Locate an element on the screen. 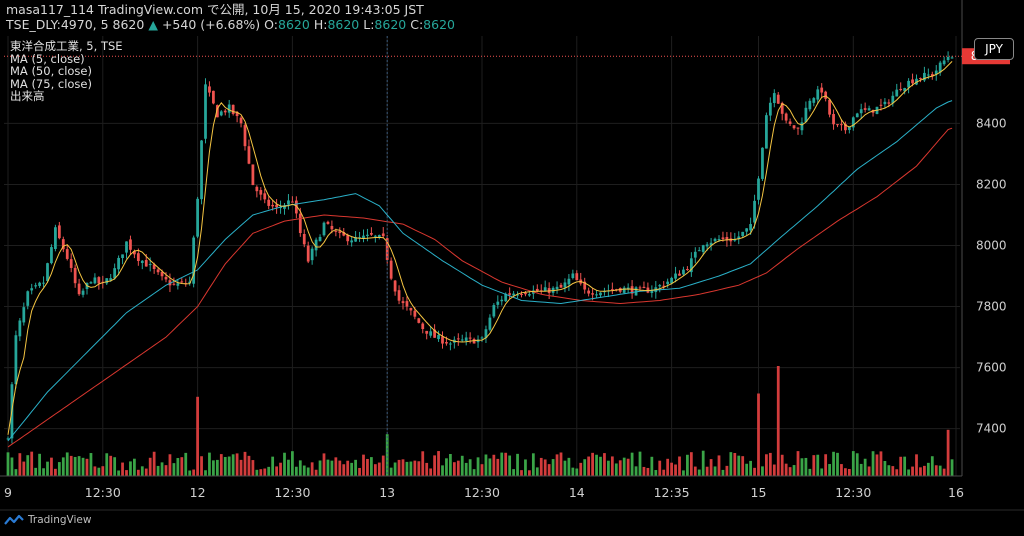  legend-ma5: MA (5, close) is located at coordinates (47, 58).